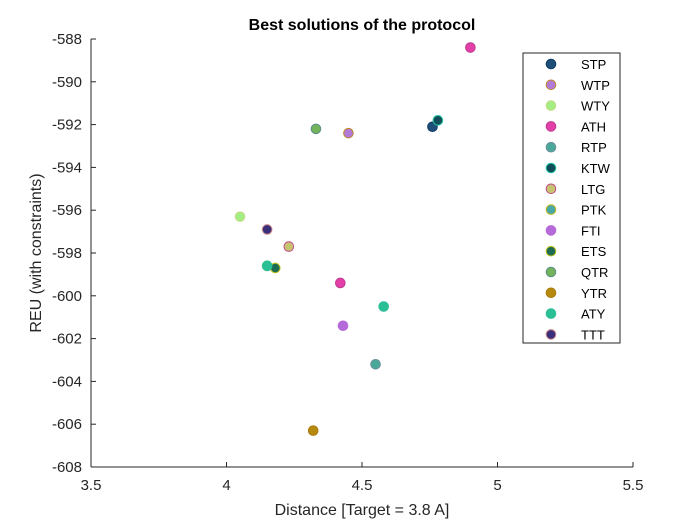 The width and height of the screenshot is (700, 525). I want to click on x-axis-label: Distance [Target = 3.8 A], so click(362, 510).